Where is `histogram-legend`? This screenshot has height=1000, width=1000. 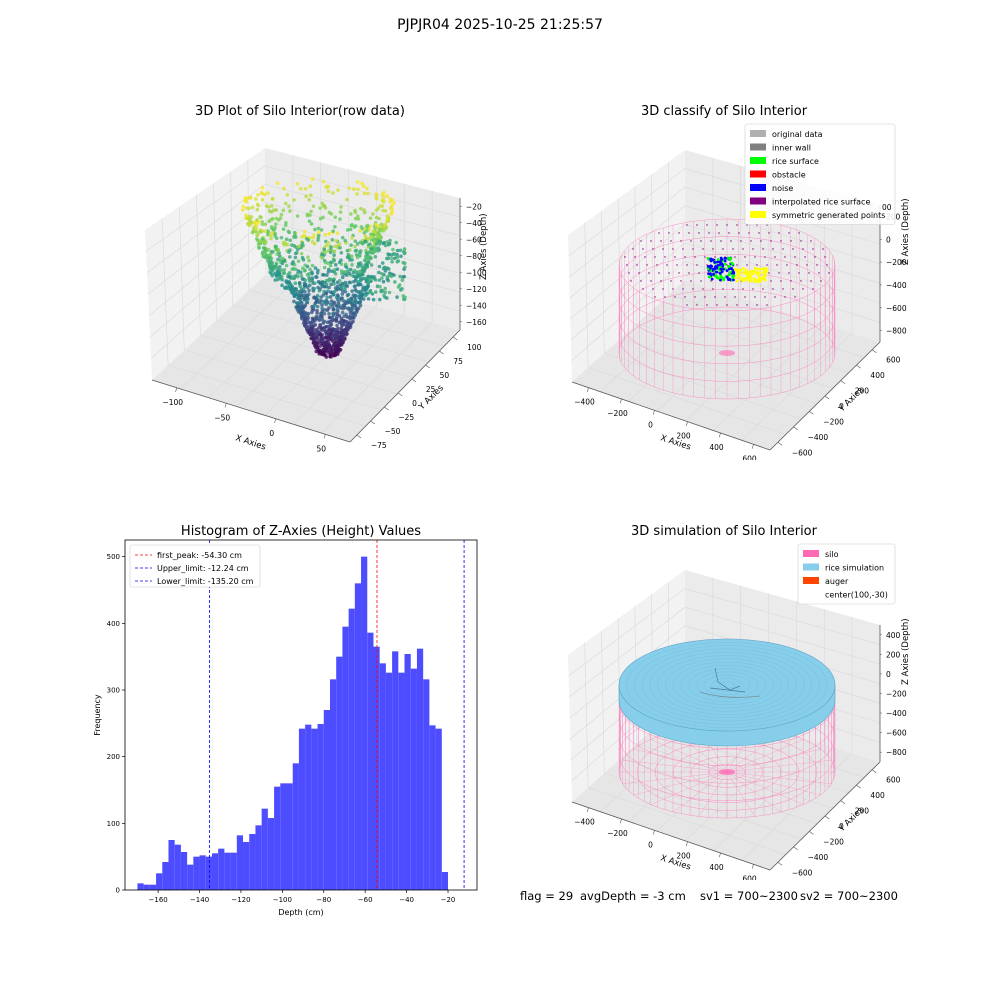 histogram-legend is located at coordinates (195, 566).